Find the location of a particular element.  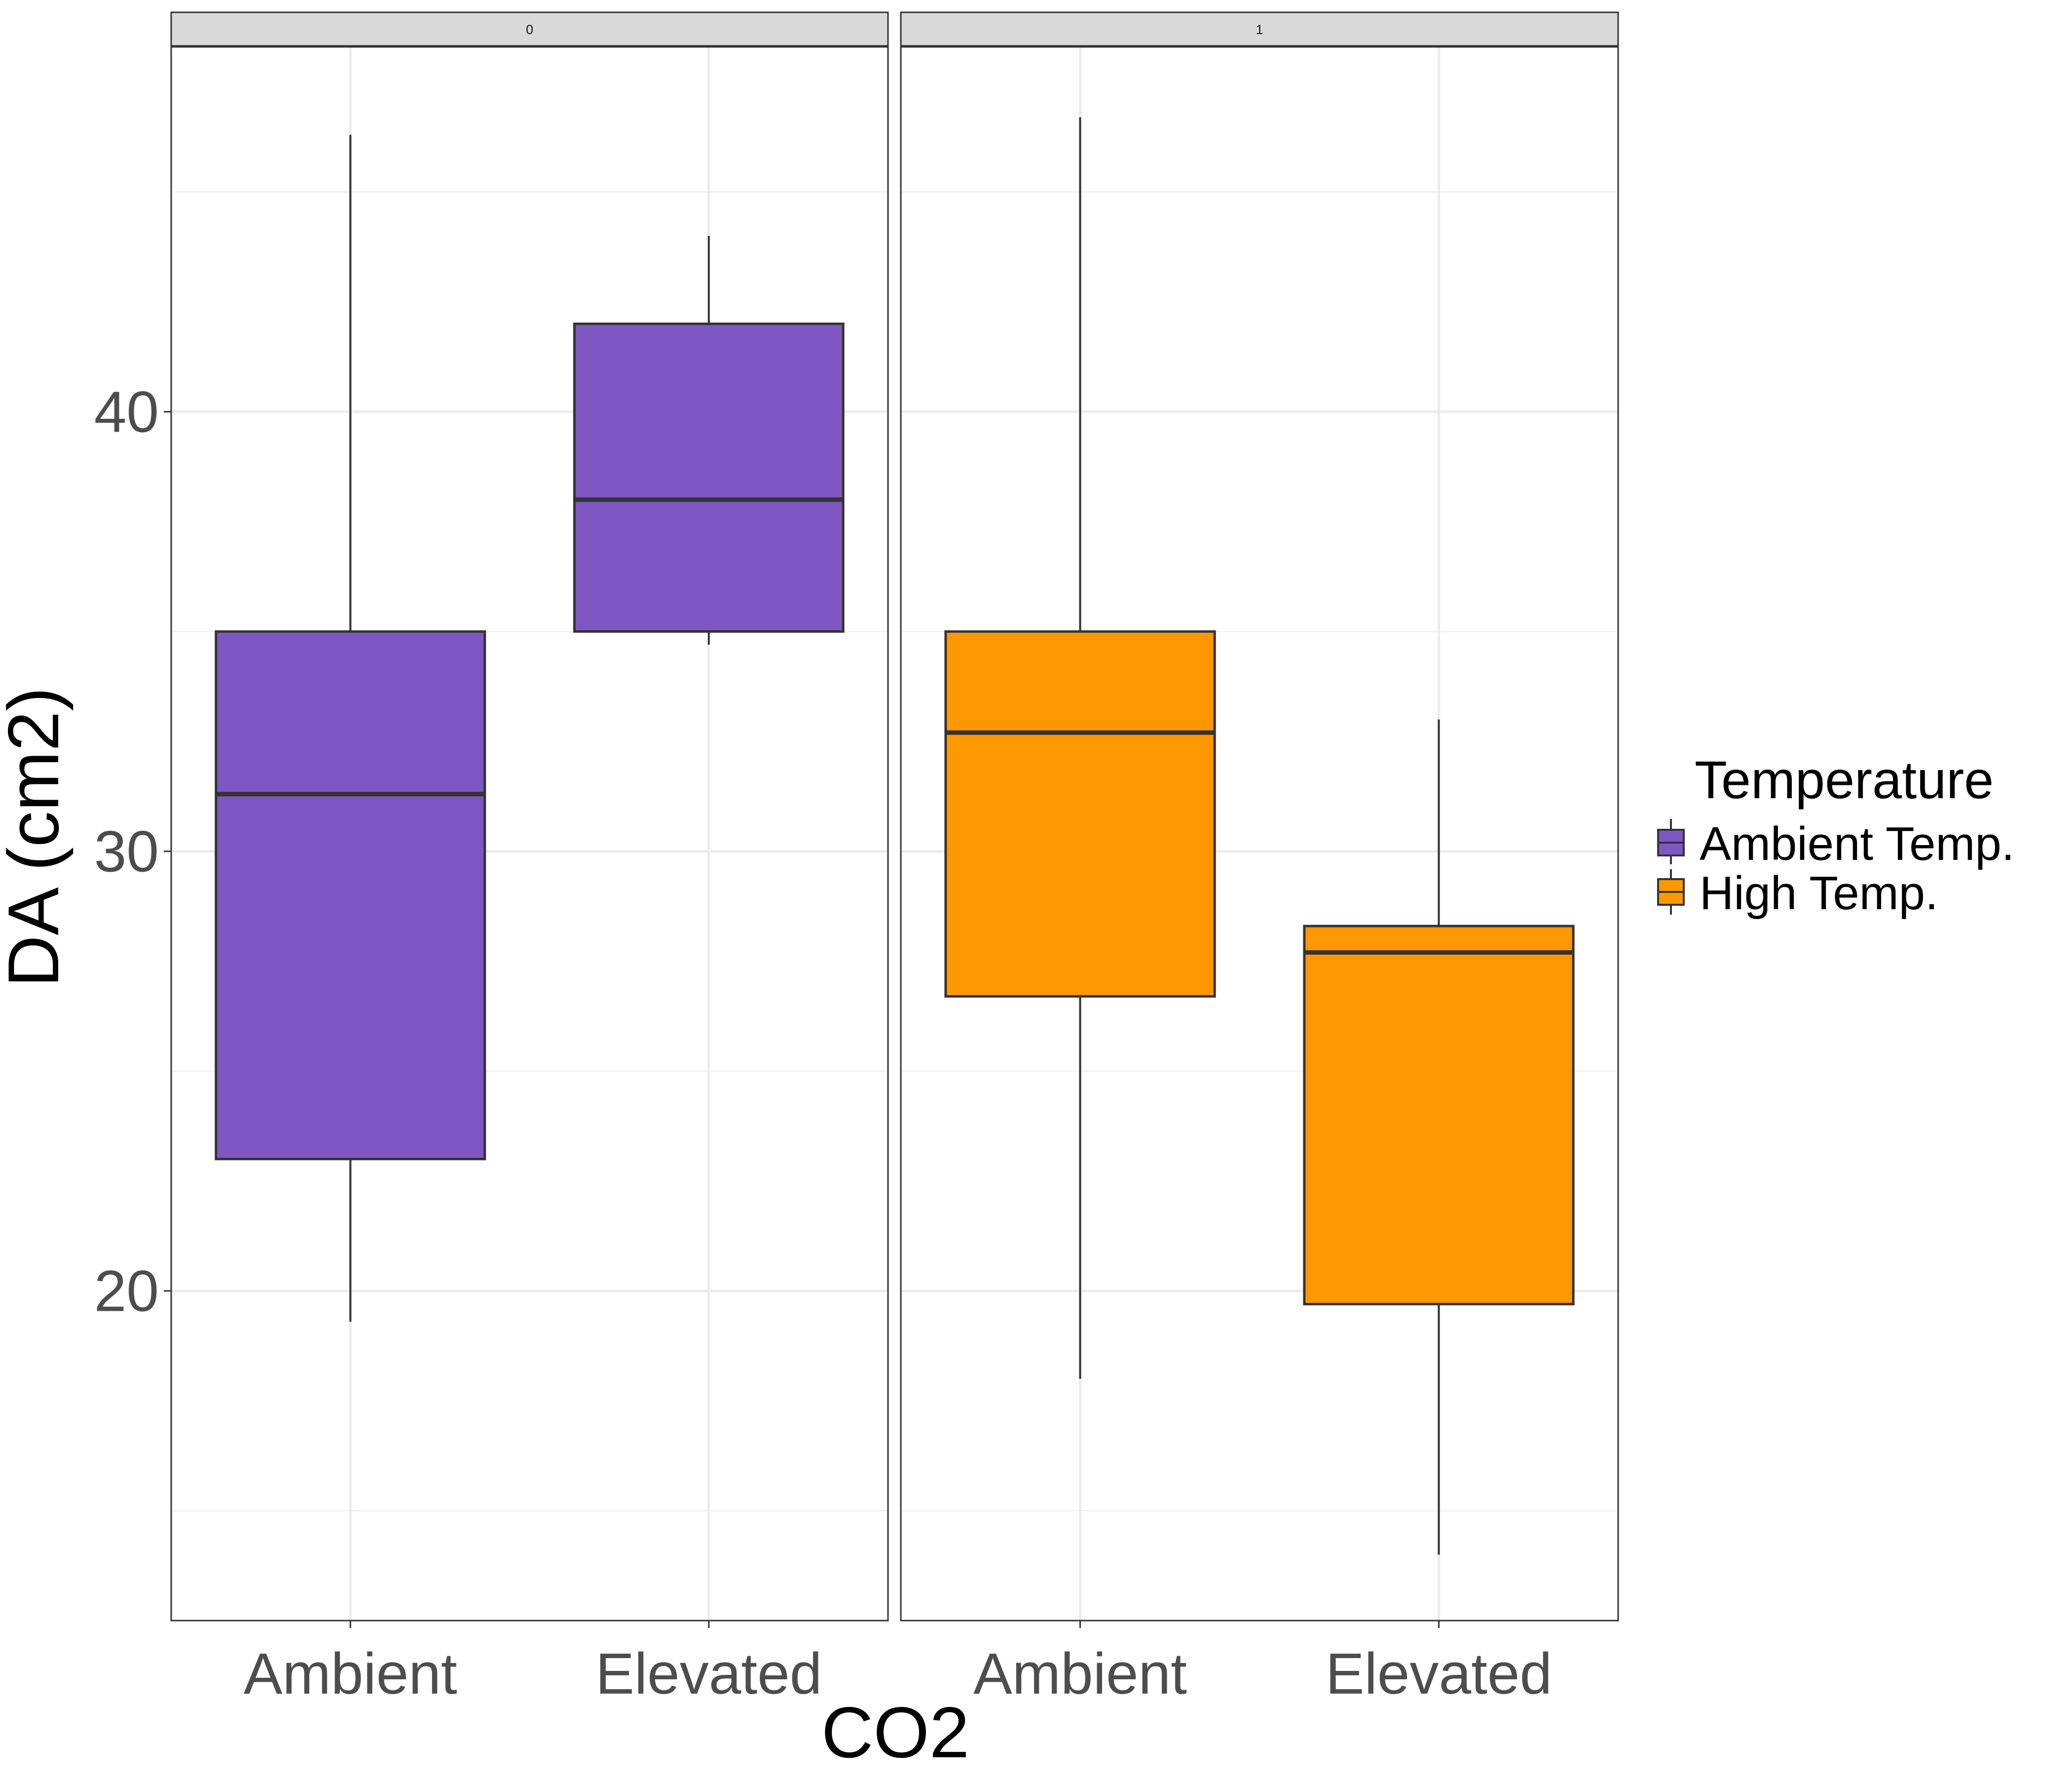

legend-title: Temperature is located at coordinates (1845, 780).